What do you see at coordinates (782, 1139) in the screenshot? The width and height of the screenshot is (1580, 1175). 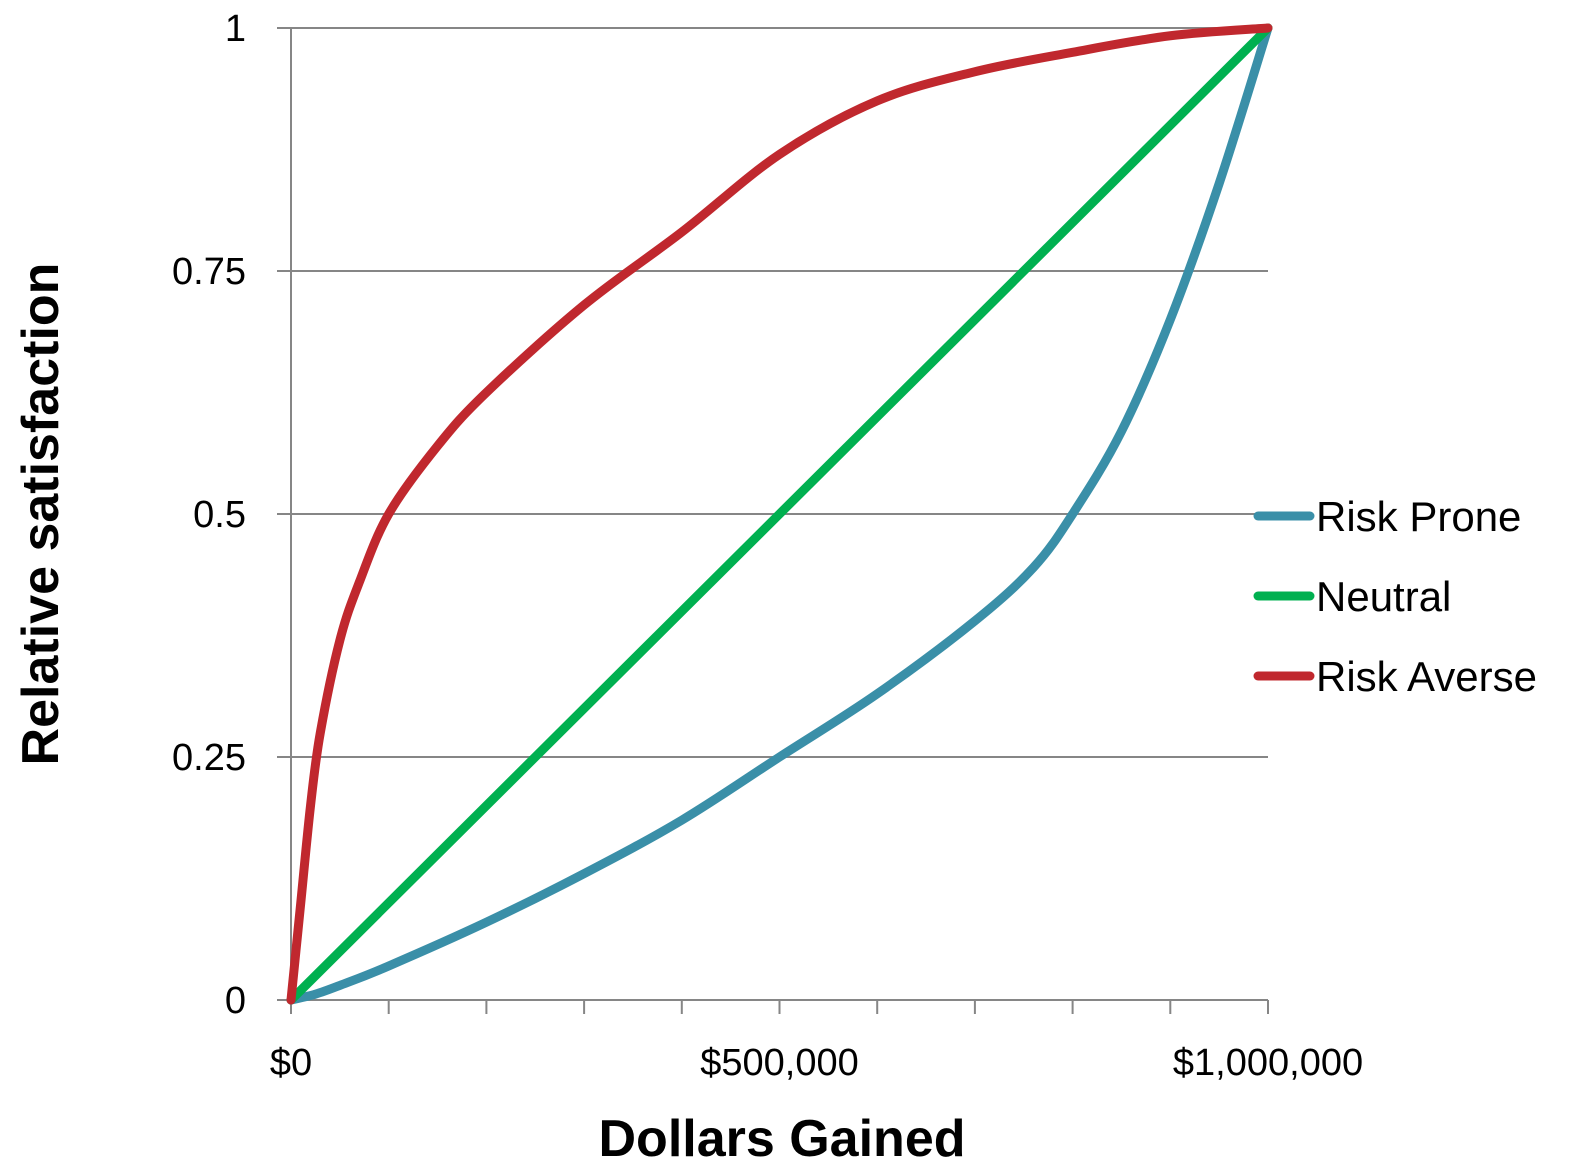 I see `x-axis-title: Dollars Gained` at bounding box center [782, 1139].